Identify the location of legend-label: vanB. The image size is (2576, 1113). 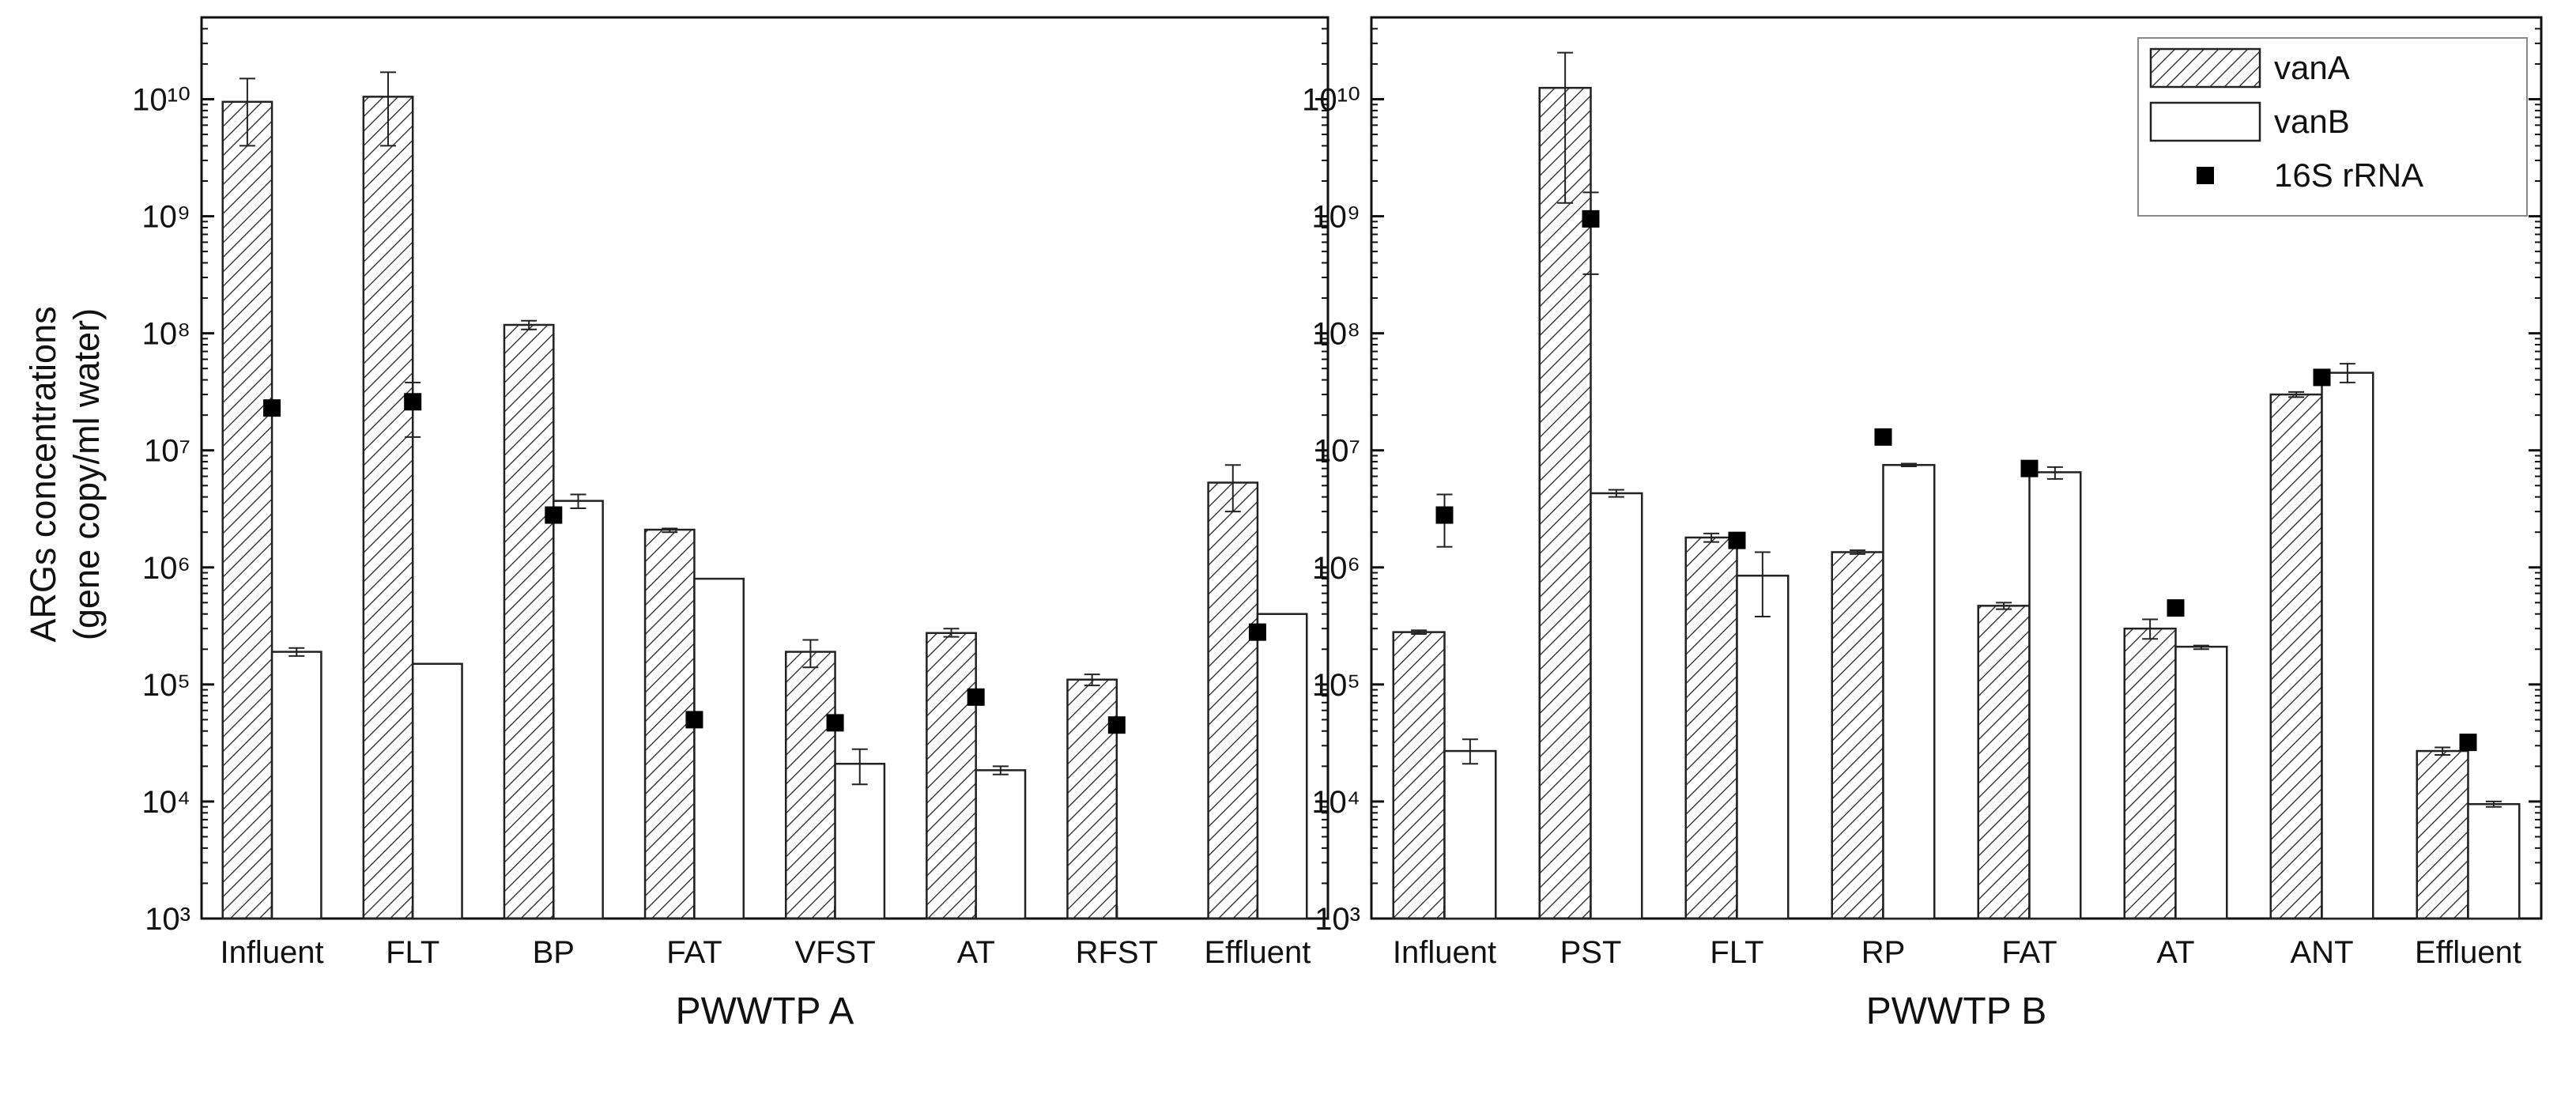
(2312, 121).